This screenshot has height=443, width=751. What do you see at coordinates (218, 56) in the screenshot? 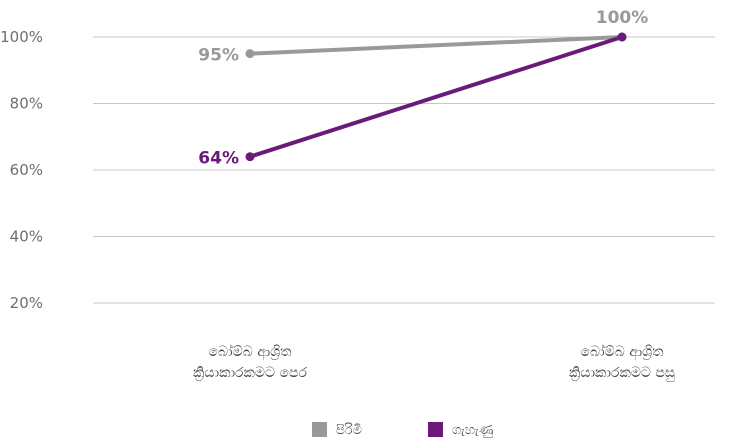
I see `data-label: 95%` at bounding box center [218, 56].